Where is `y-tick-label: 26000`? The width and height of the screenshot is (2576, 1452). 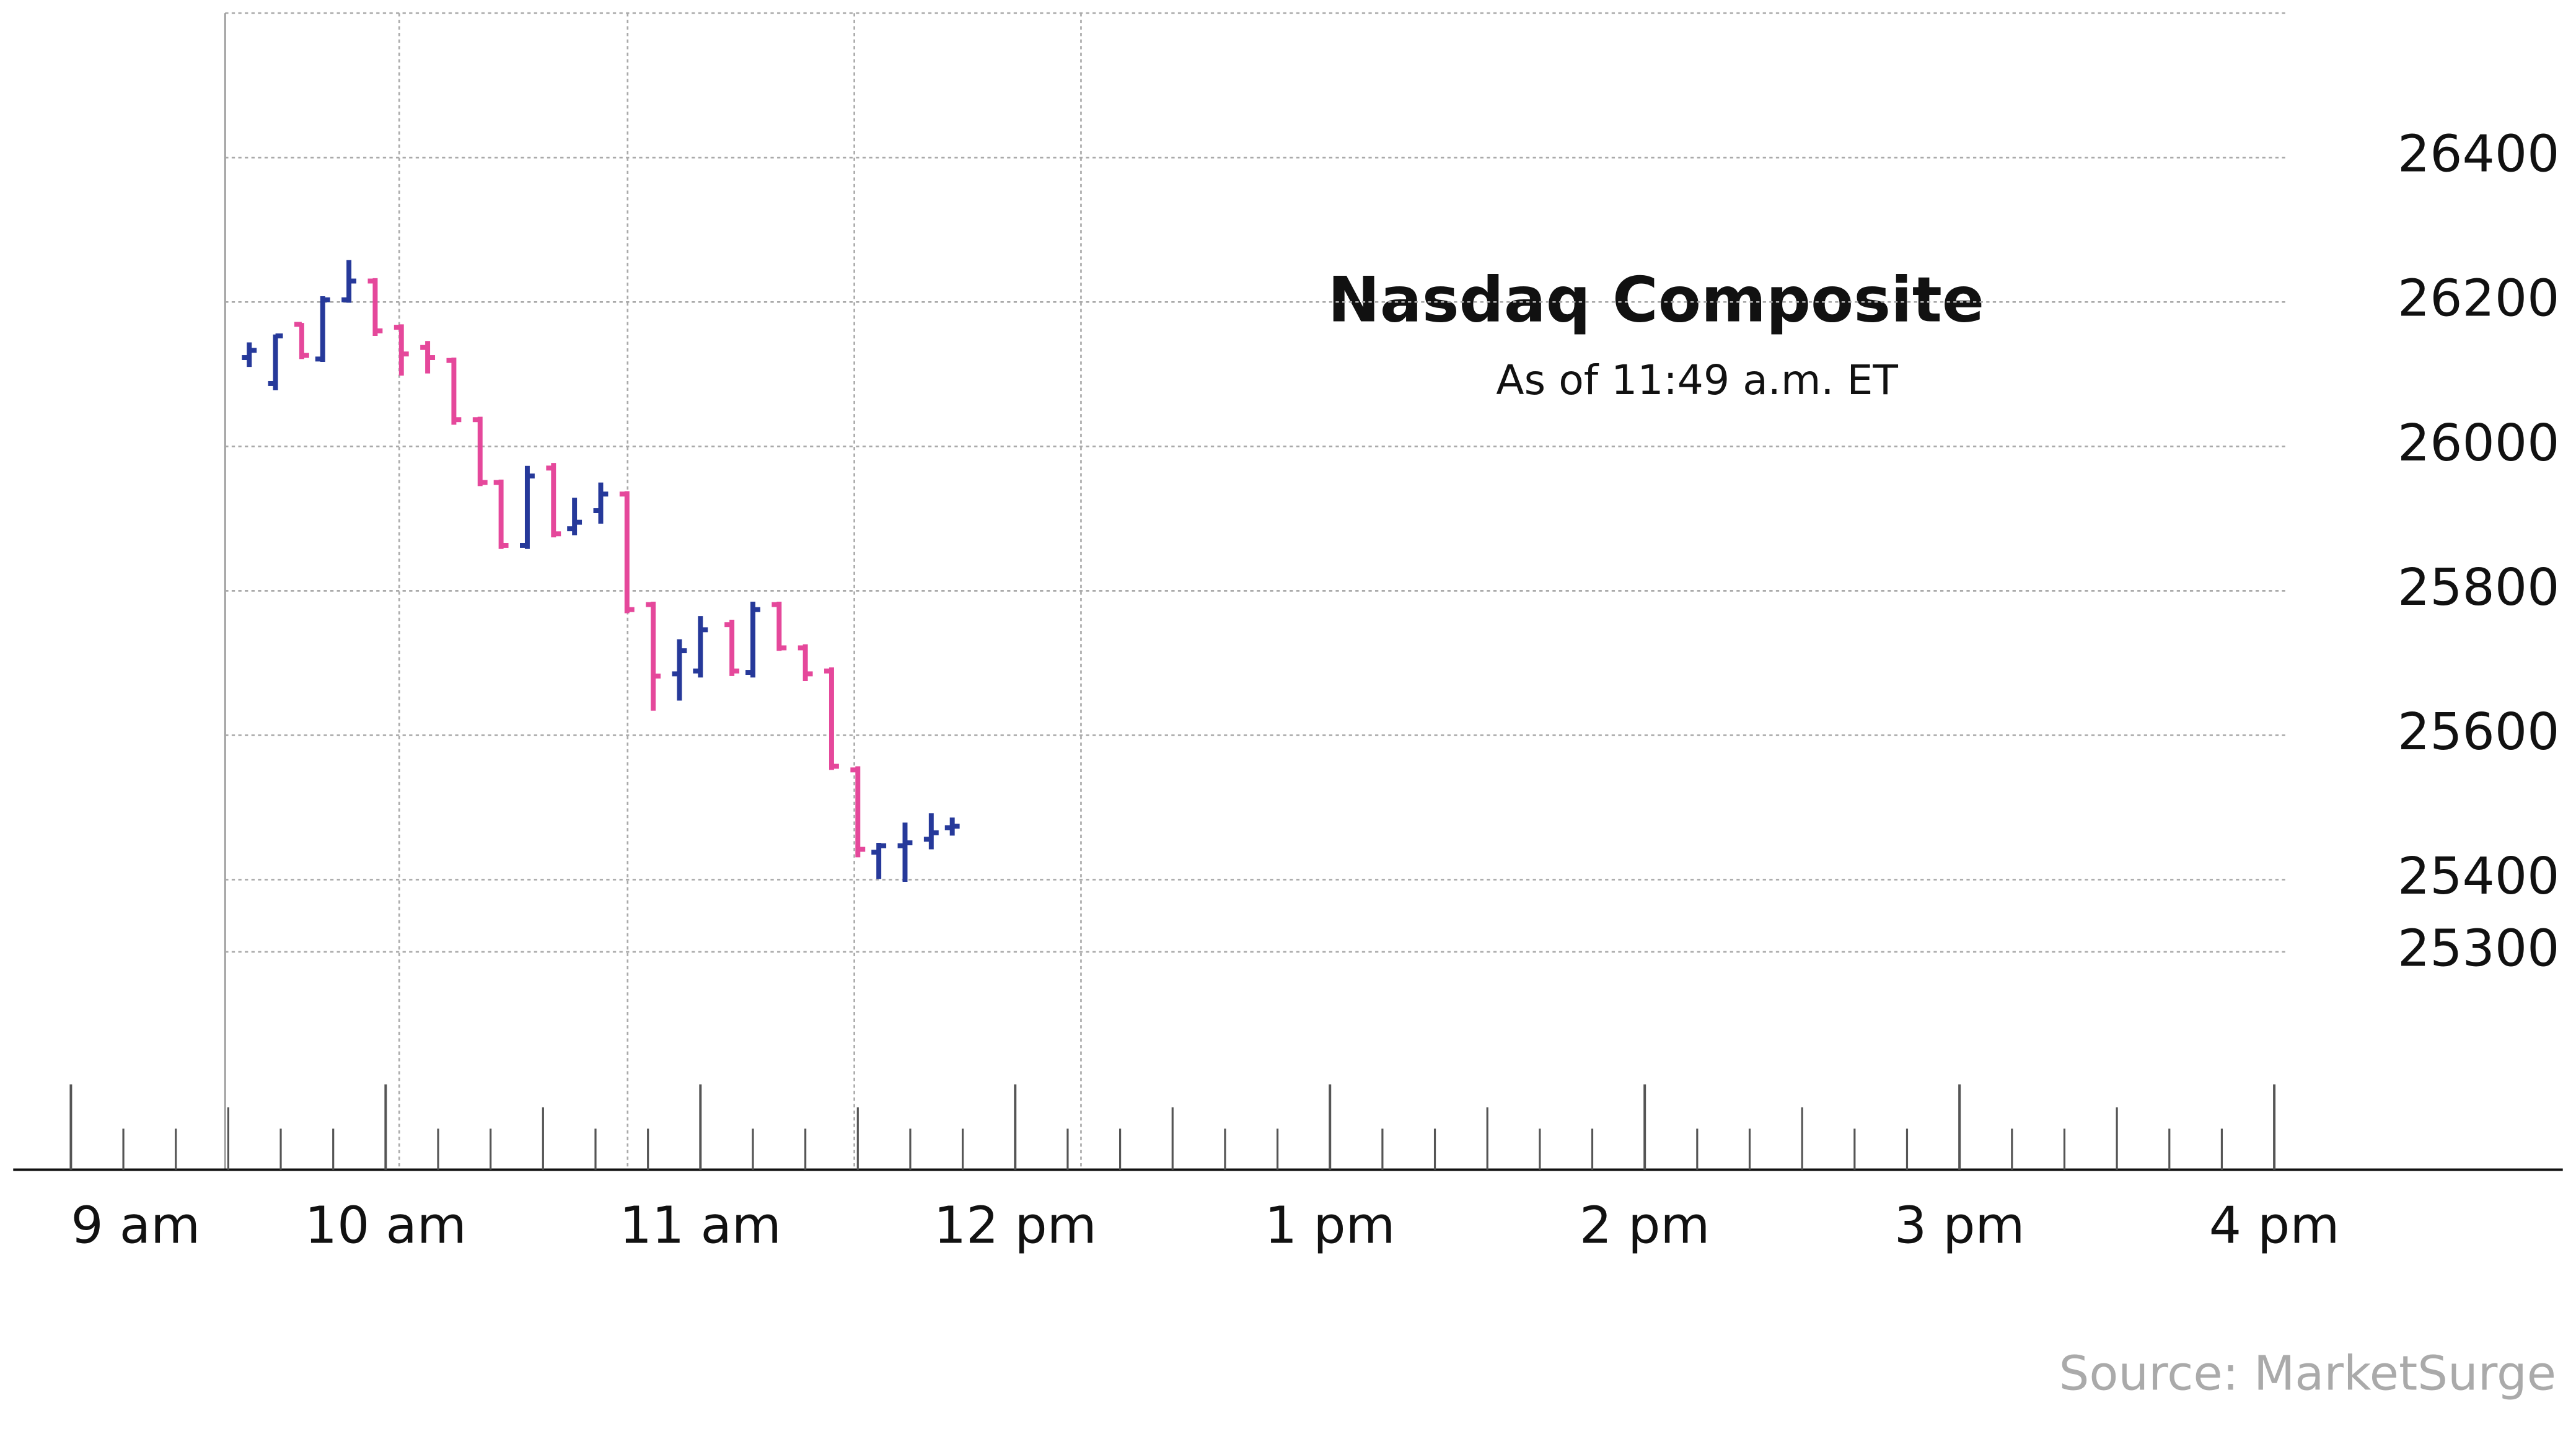
y-tick-label: 26000 is located at coordinates (2478, 443).